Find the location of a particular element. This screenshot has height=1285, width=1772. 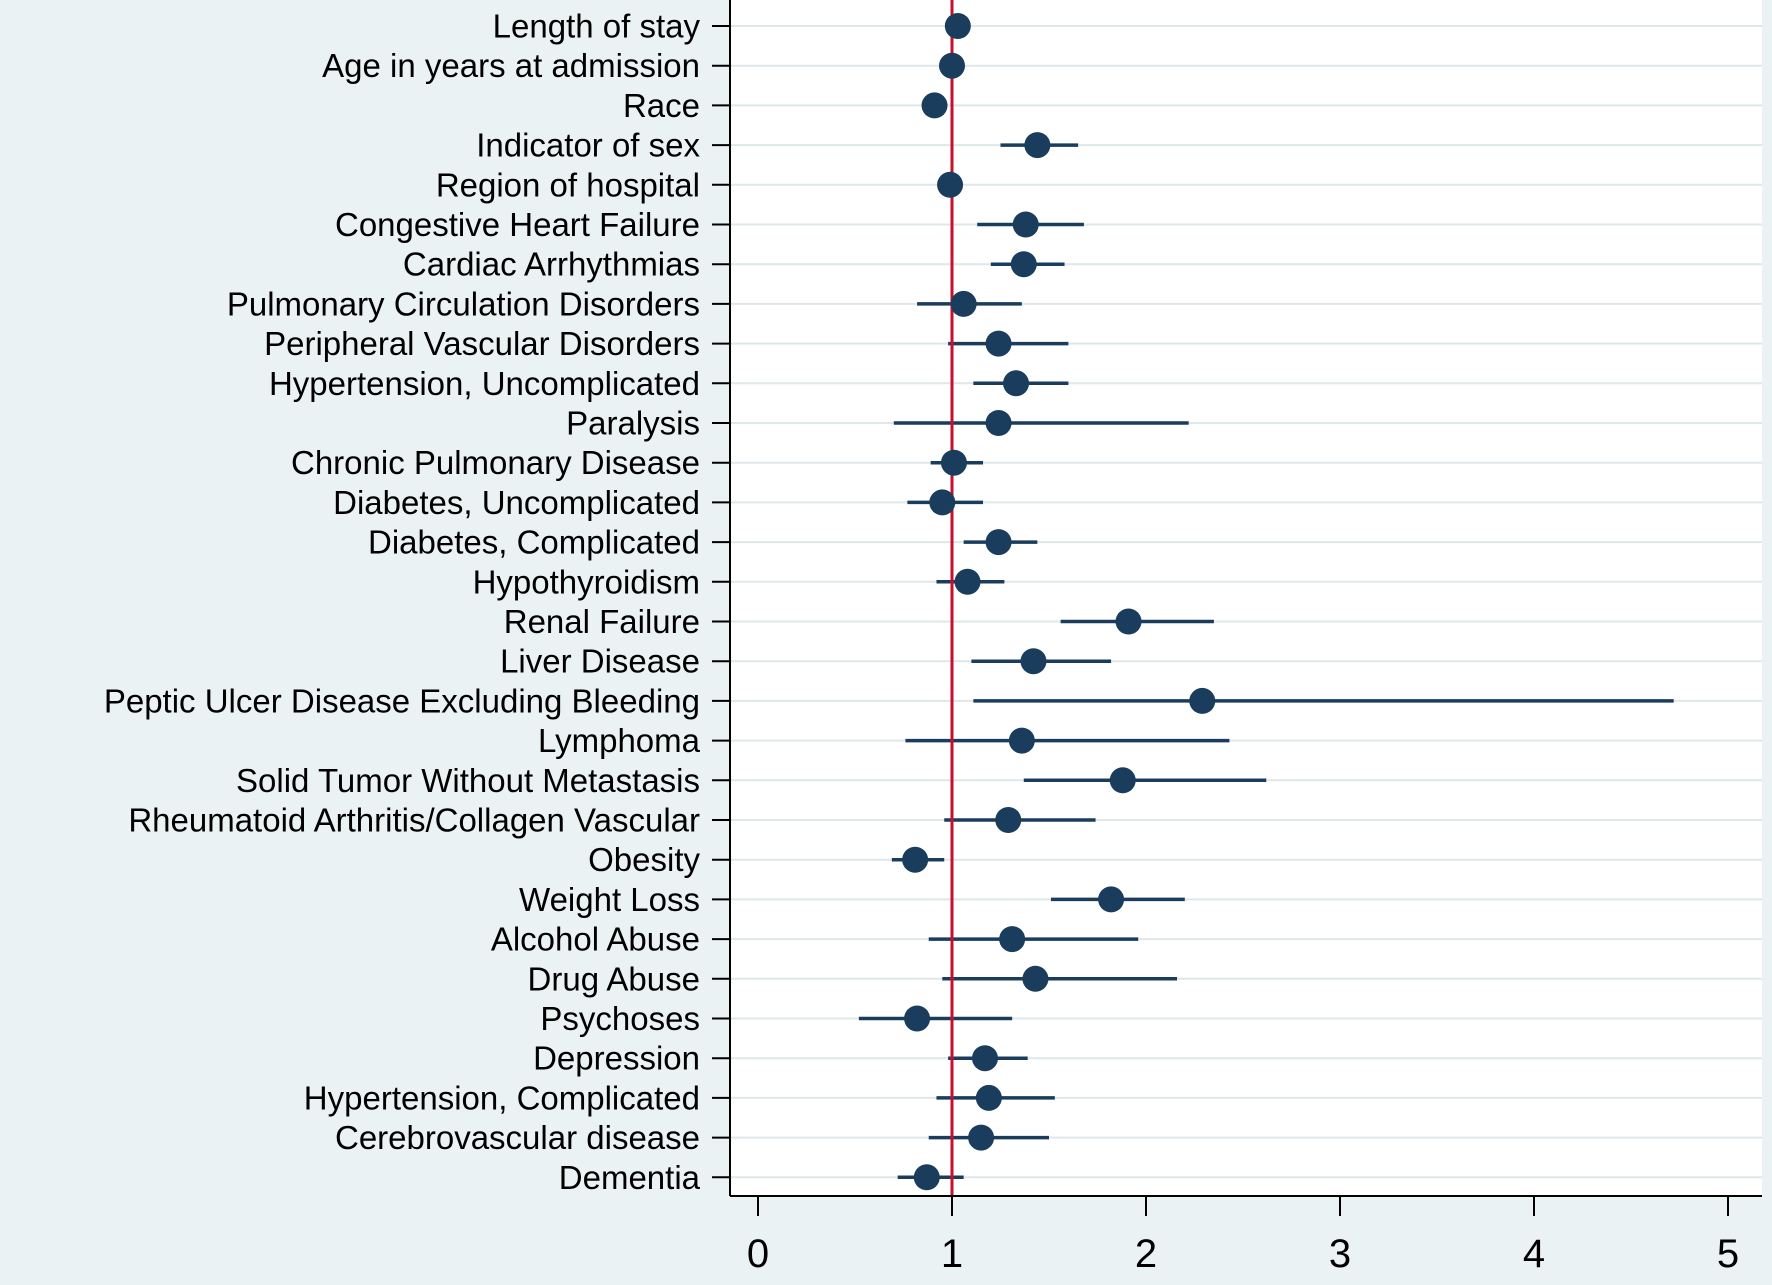

row-label: Psychoses is located at coordinates (620, 1018).